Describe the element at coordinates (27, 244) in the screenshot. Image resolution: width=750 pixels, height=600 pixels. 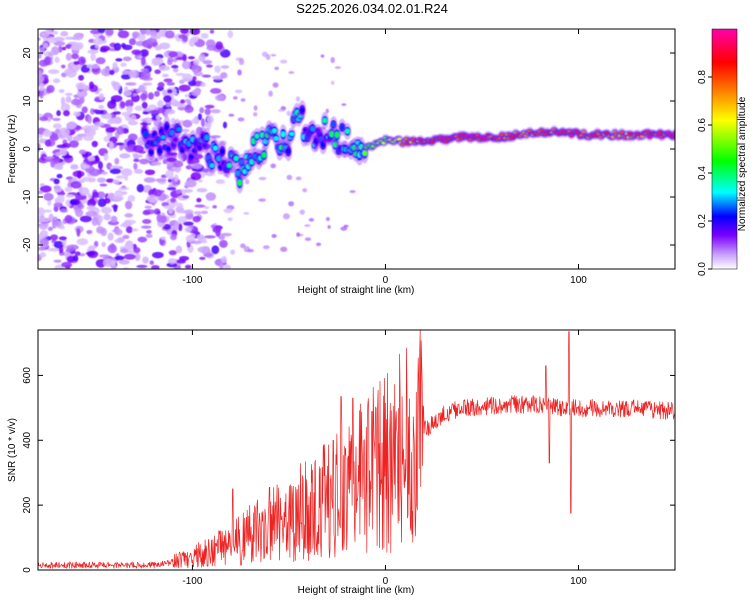
I see `y-tick-label: -20` at that location.